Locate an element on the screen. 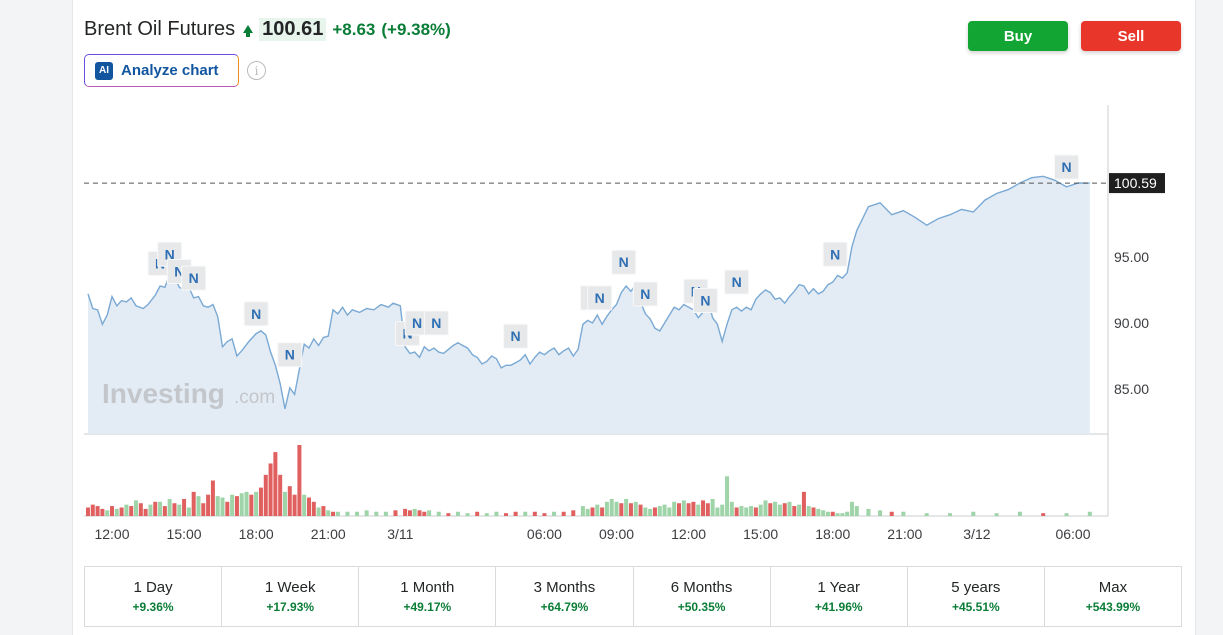  period-max: Max +543.99% is located at coordinates (1113, 596).